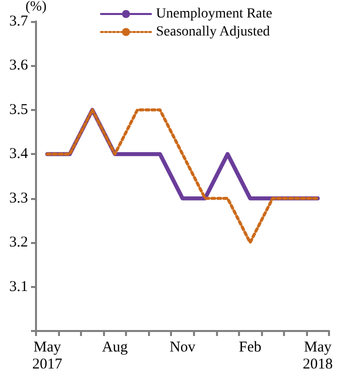  I want to click on x-tick-label: Feb, so click(250, 348).